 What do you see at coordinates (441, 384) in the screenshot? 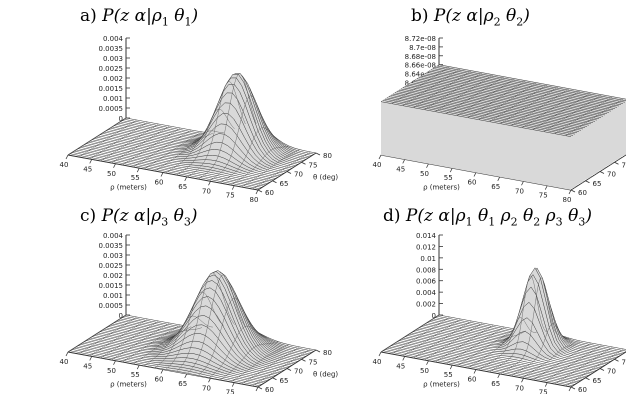
I see `x-axis-label: ρ (meters)` at bounding box center [441, 384].